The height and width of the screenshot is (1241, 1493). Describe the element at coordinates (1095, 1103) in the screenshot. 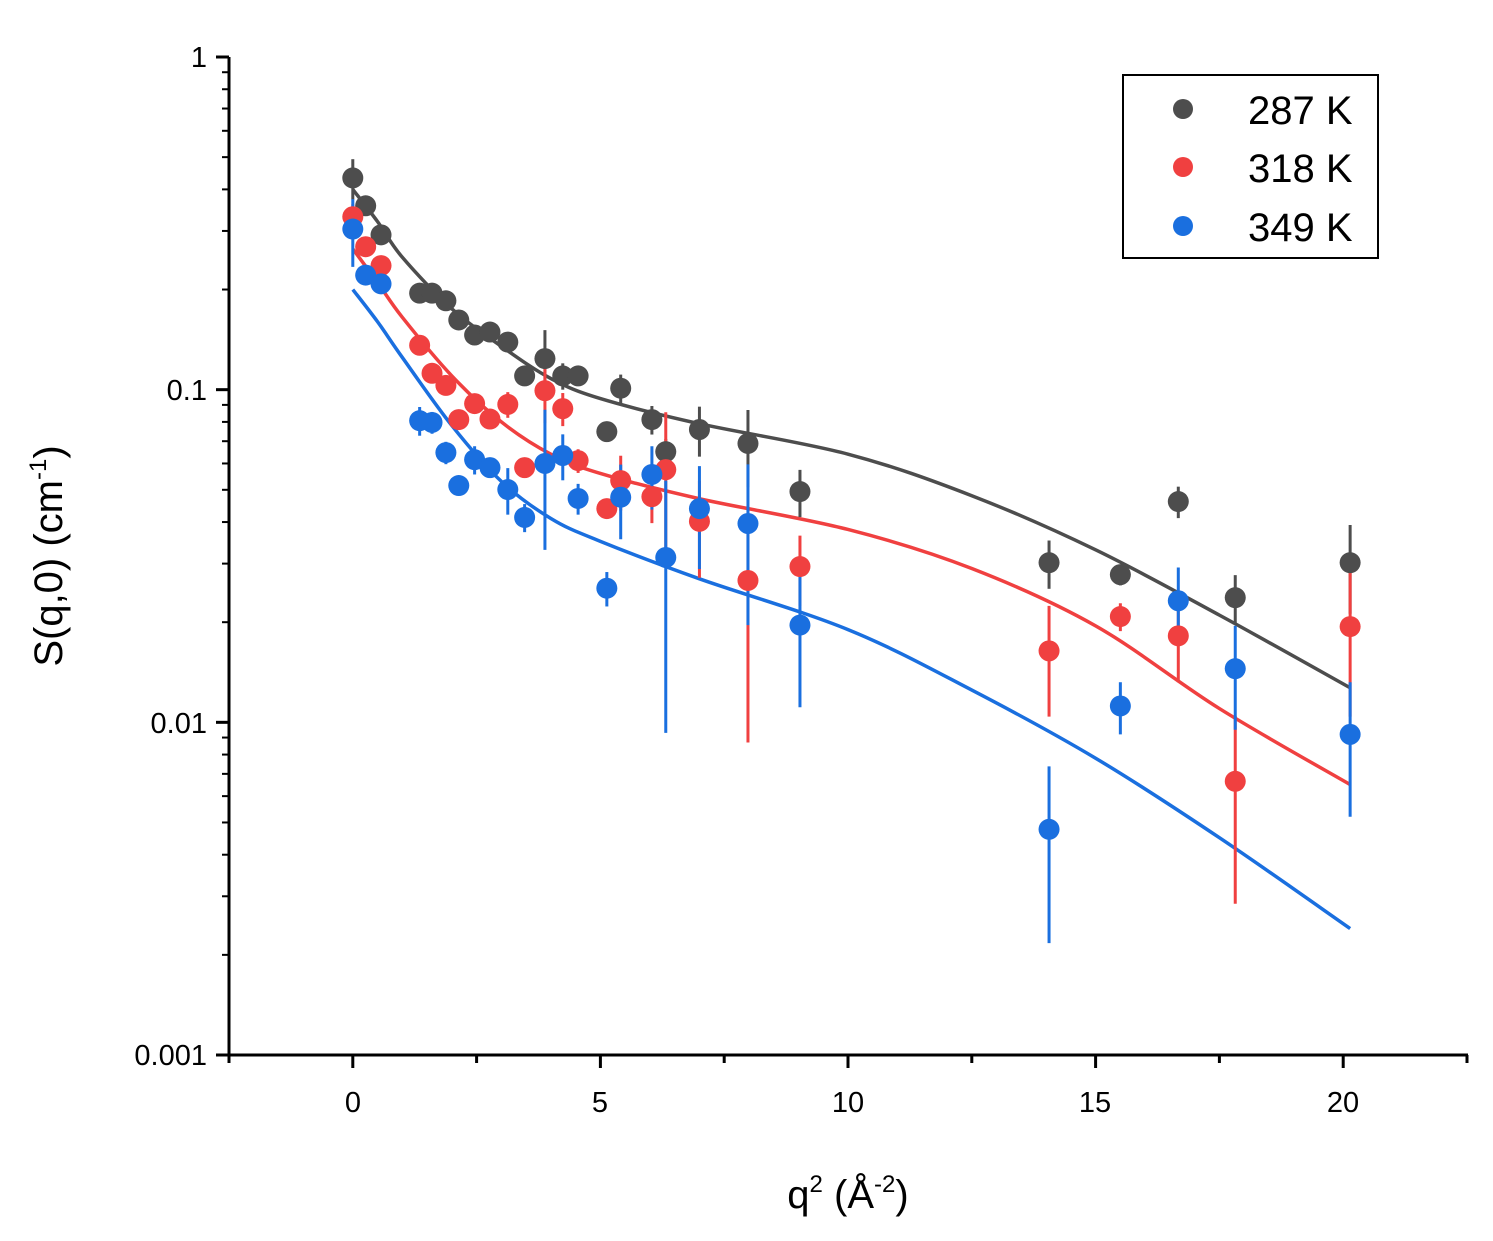

I see `x-tick-label: 15` at that location.